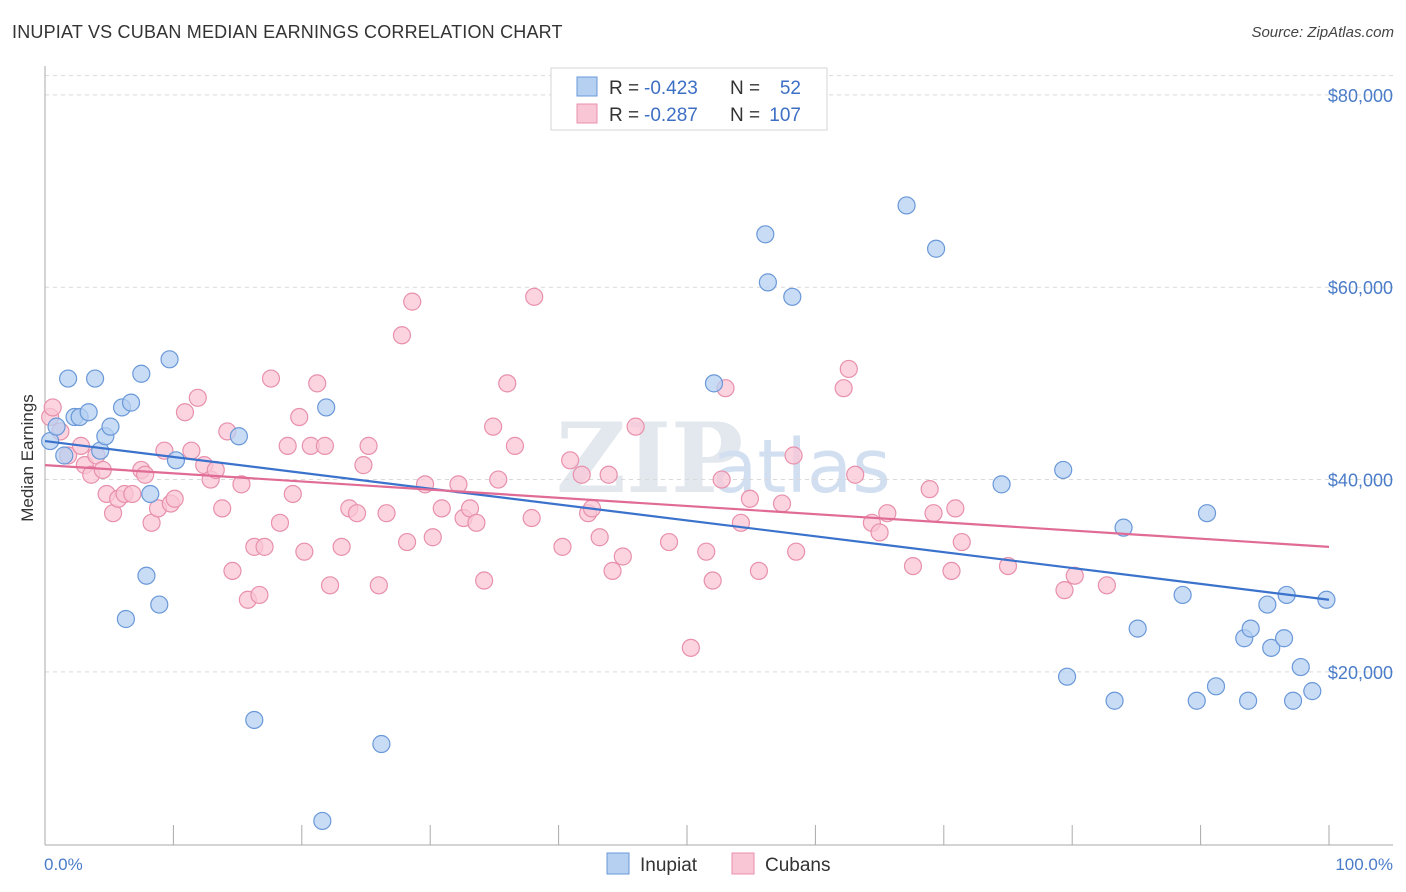 The height and width of the screenshot is (892, 1406). I want to click on source-credit: Source: ZipAtlas.com, so click(1322, 32).